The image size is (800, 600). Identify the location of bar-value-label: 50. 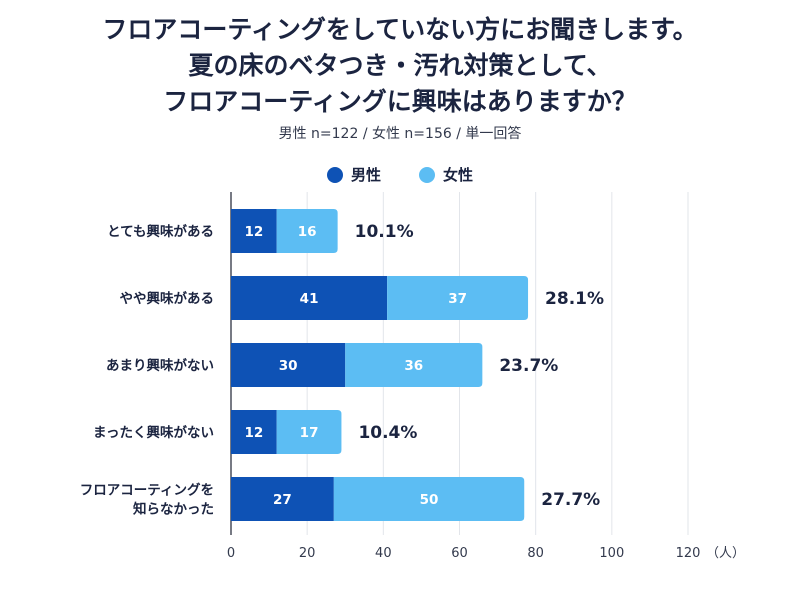
(429, 500).